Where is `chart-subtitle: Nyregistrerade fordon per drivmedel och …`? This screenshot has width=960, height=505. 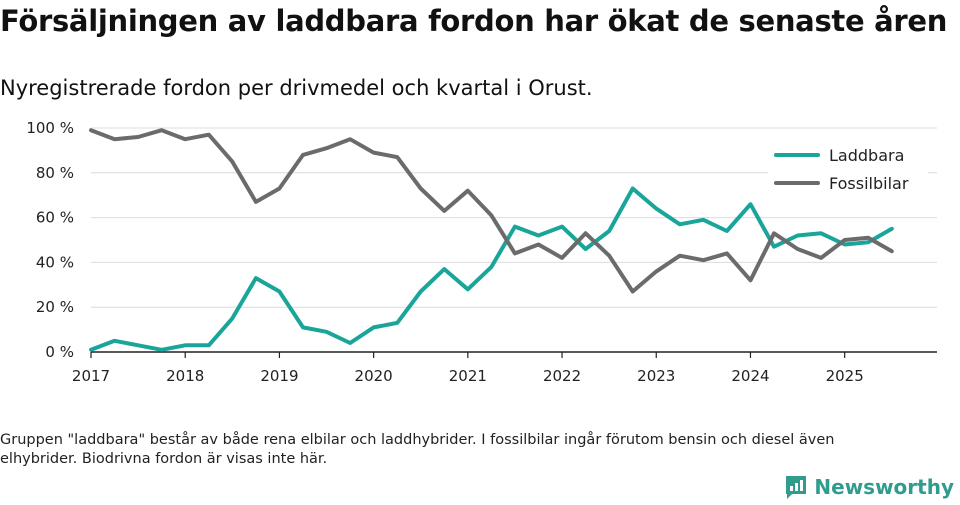
chart-subtitle: Nyregistrerade fordon per drivmedel och … is located at coordinates (296, 88).